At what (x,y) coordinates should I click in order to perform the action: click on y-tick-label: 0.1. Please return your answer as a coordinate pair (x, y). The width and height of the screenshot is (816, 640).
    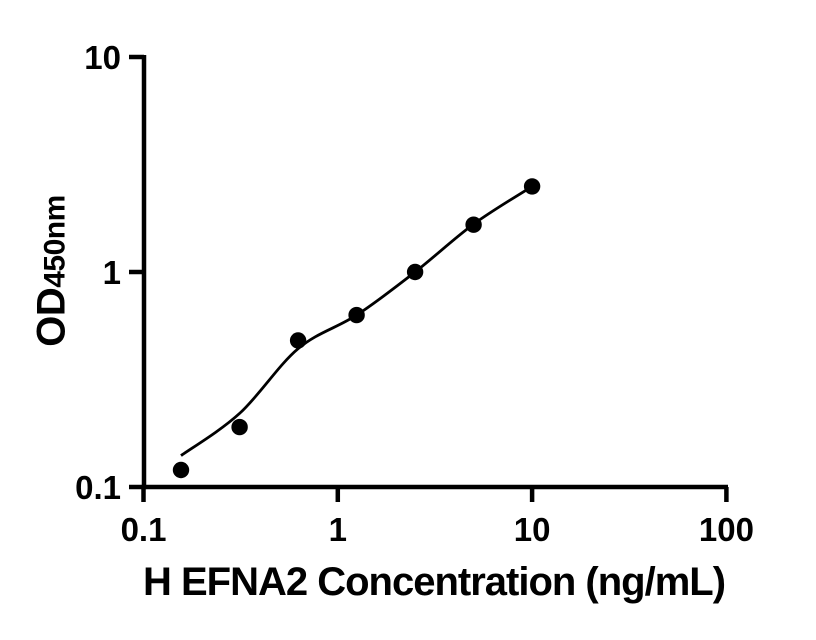
    Looking at the image, I should click on (98, 487).